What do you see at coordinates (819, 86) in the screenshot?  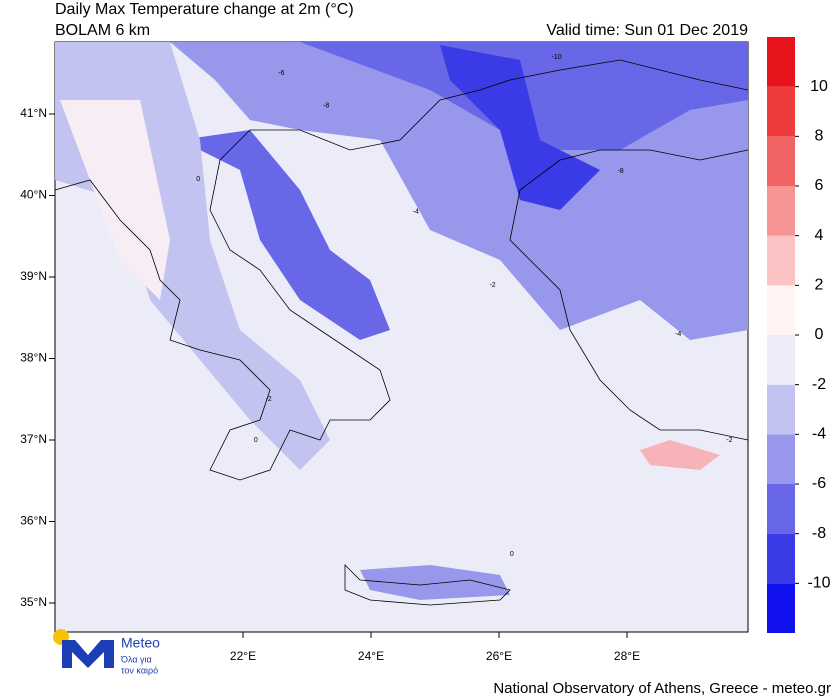 I see `colorbar-label: 10` at bounding box center [819, 86].